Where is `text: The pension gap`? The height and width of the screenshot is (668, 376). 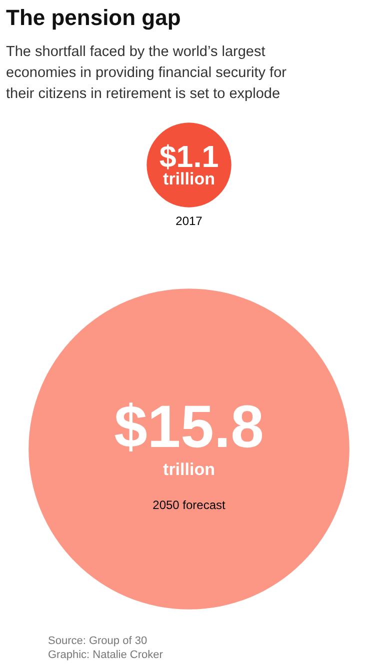
text: The pension gap is located at coordinates (93, 17).